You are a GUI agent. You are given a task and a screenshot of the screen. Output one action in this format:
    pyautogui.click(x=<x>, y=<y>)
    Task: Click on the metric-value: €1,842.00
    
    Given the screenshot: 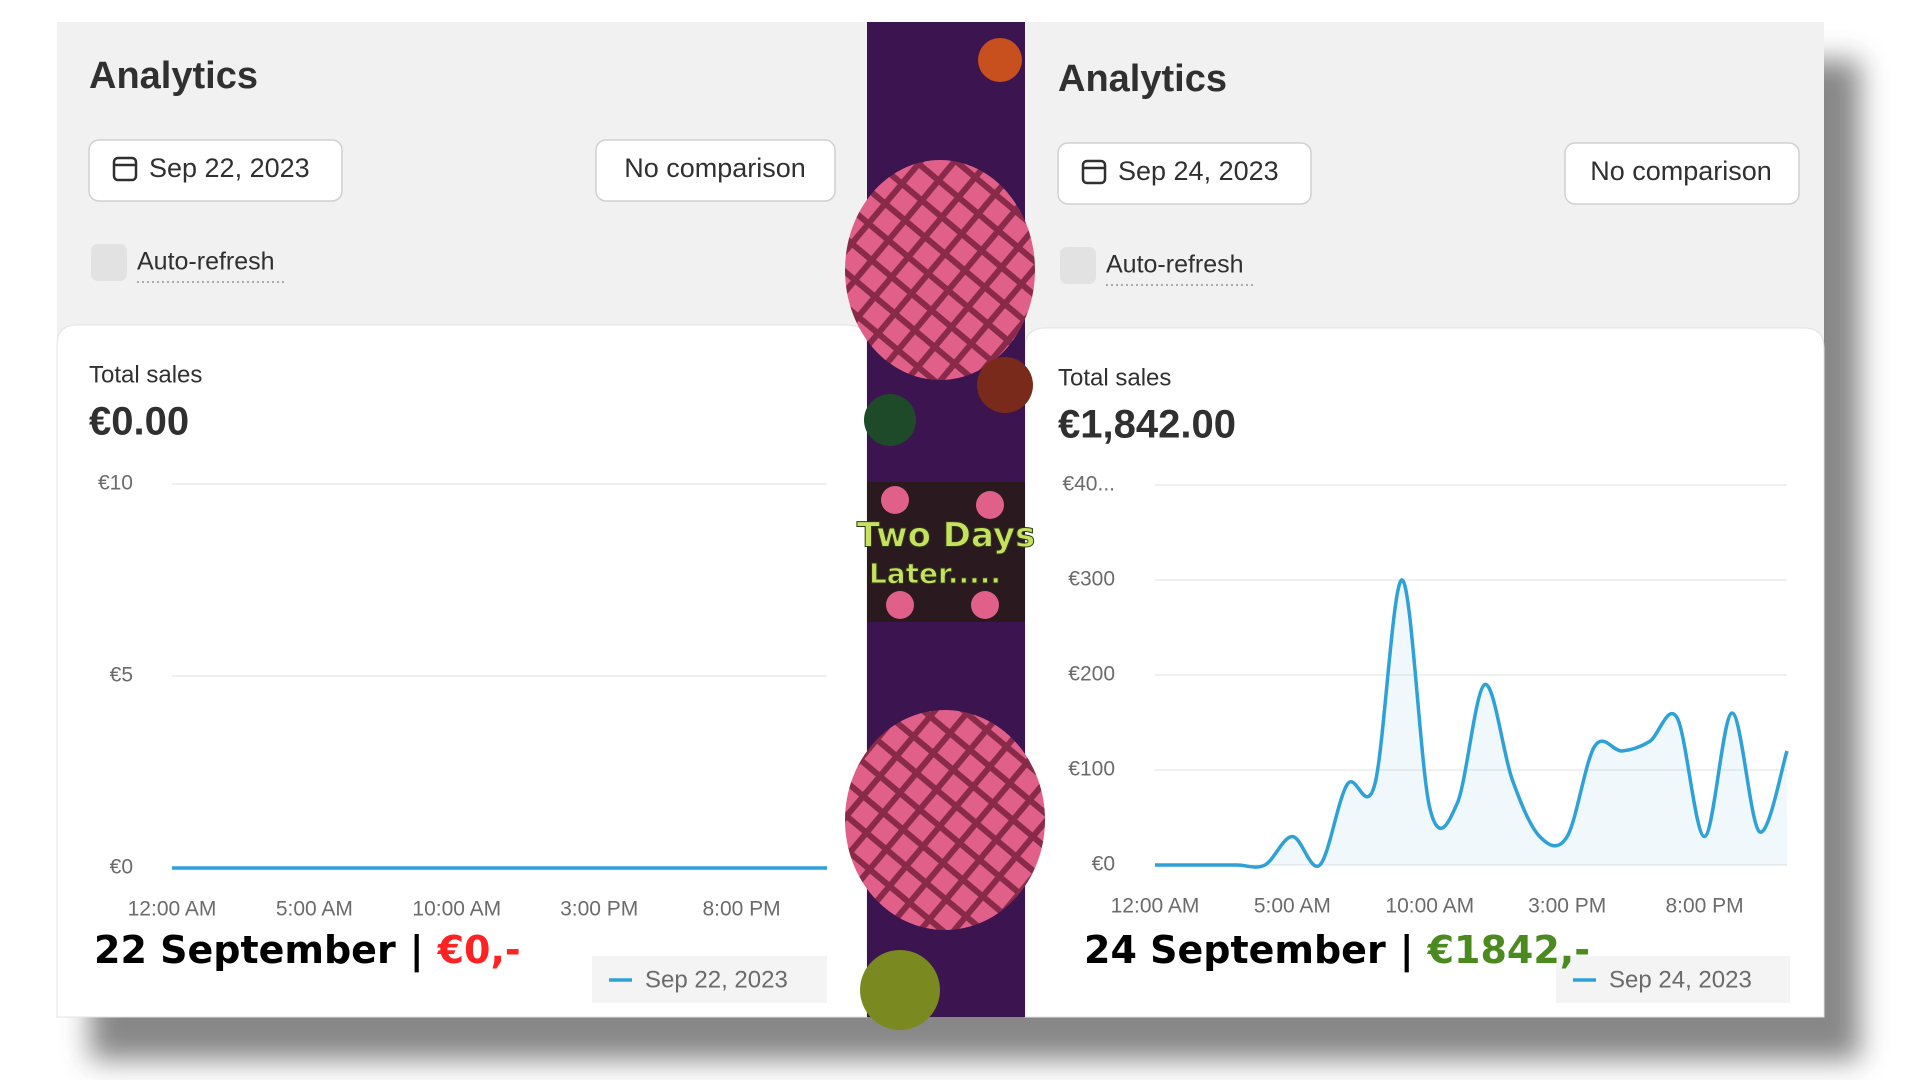 What is the action you would take?
    pyautogui.click(x=1147, y=425)
    